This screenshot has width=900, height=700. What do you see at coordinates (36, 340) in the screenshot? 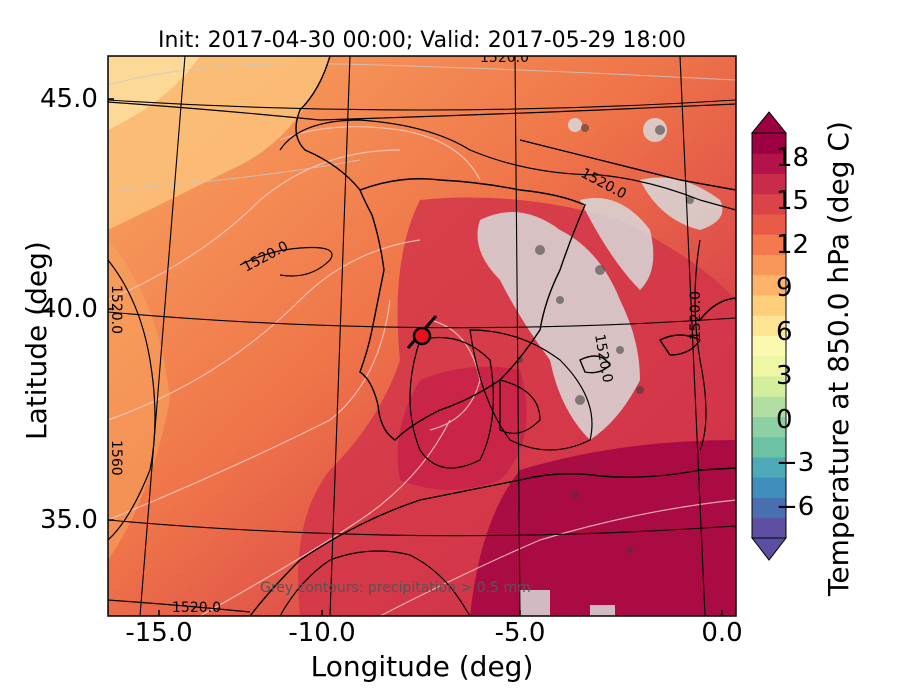
I see `y-axis-label: Latitude (deg)` at bounding box center [36, 340].